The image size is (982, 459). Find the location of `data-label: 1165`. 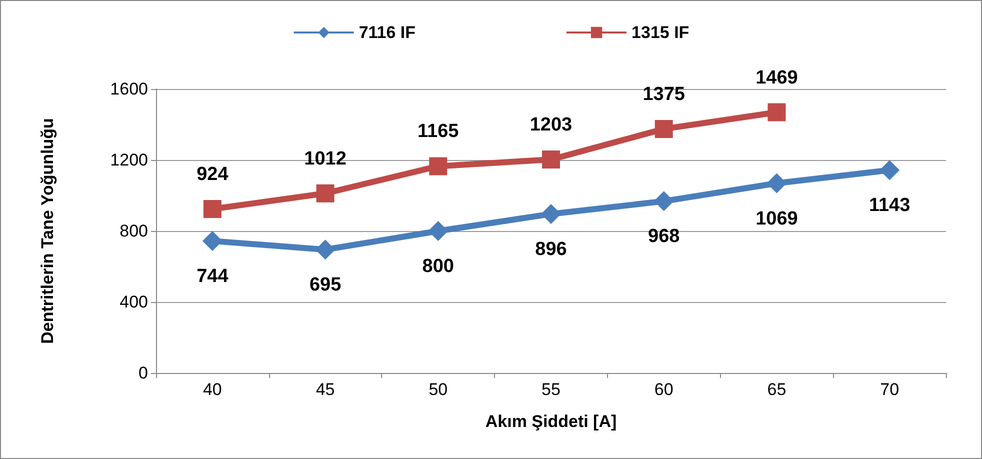

data-label: 1165 is located at coordinates (439, 131).